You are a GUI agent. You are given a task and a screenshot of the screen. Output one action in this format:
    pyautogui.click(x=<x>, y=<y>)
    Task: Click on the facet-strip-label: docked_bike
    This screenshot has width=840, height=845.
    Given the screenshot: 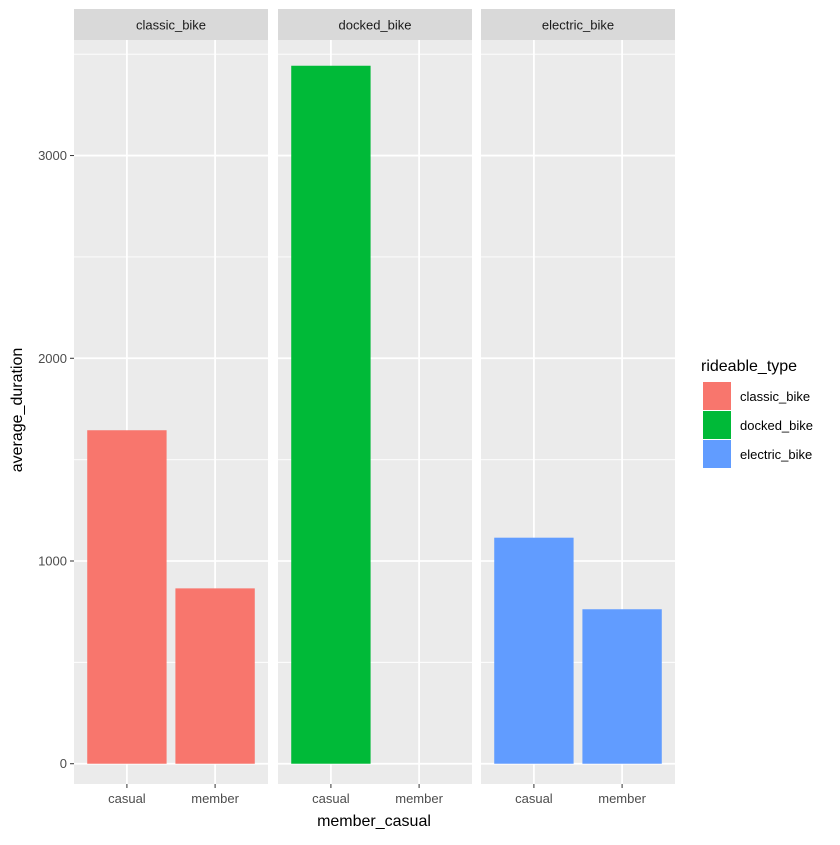 What is the action you would take?
    pyautogui.click(x=375, y=25)
    